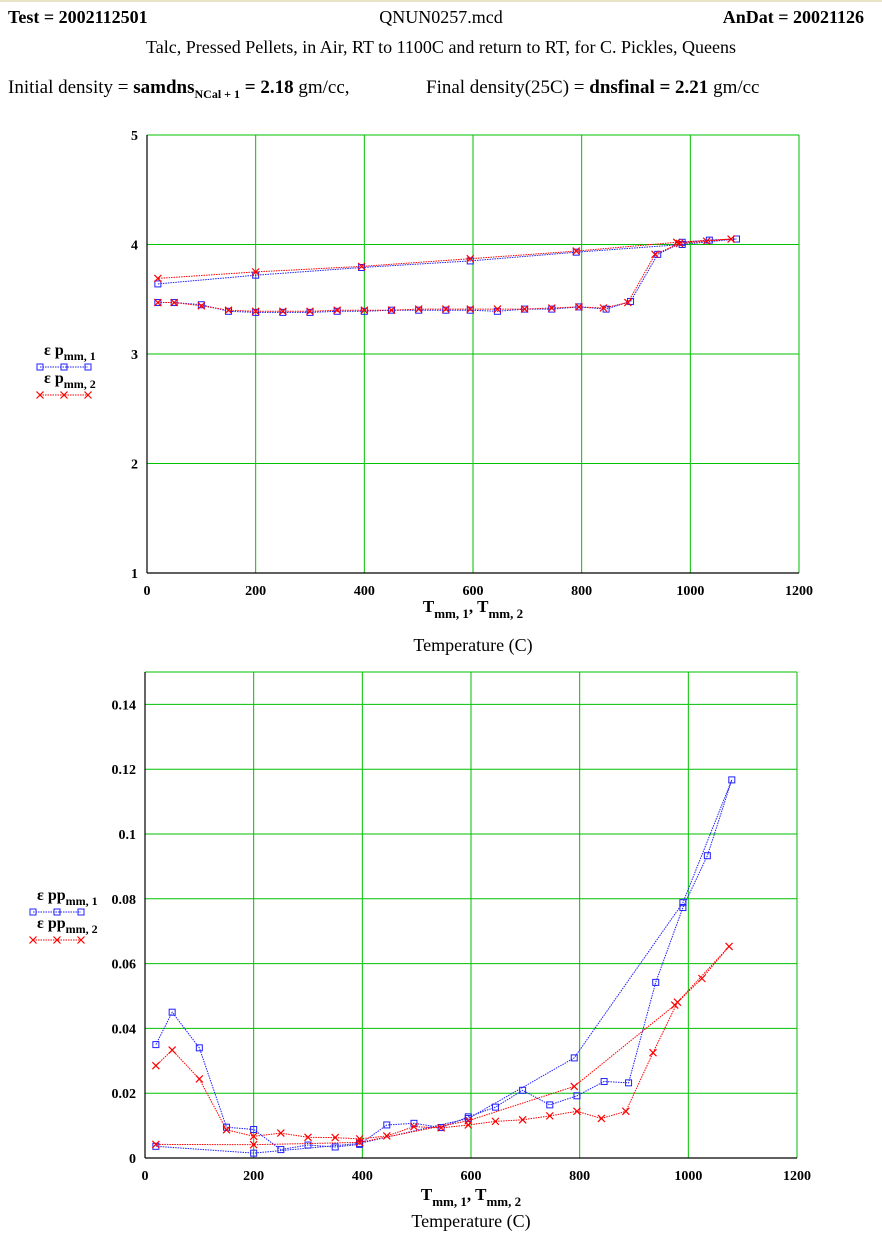 The image size is (882, 1240). What do you see at coordinates (451, 613) in the screenshot?
I see `x-axis-label-sub1: mm, 1` at bounding box center [451, 613].